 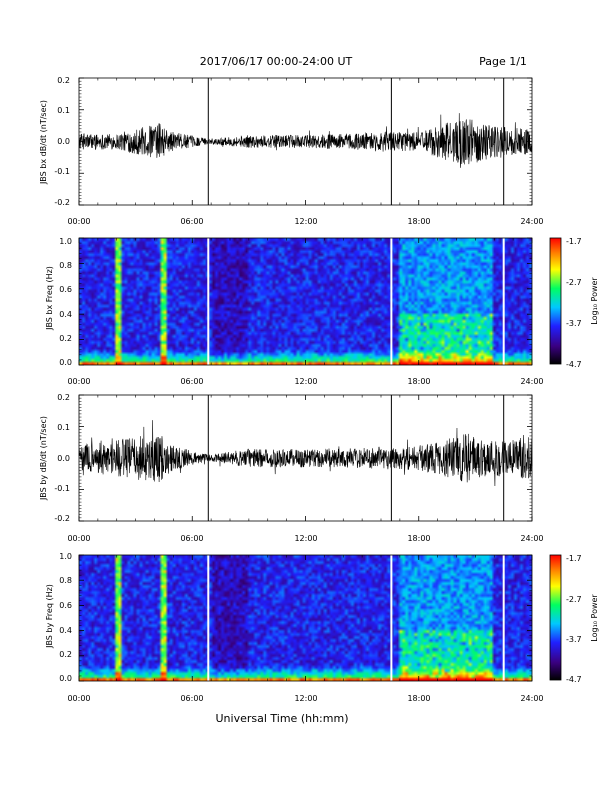 I want to click on by-freq-ylabel: JBS by Freq (Hz), so click(x=49, y=616).